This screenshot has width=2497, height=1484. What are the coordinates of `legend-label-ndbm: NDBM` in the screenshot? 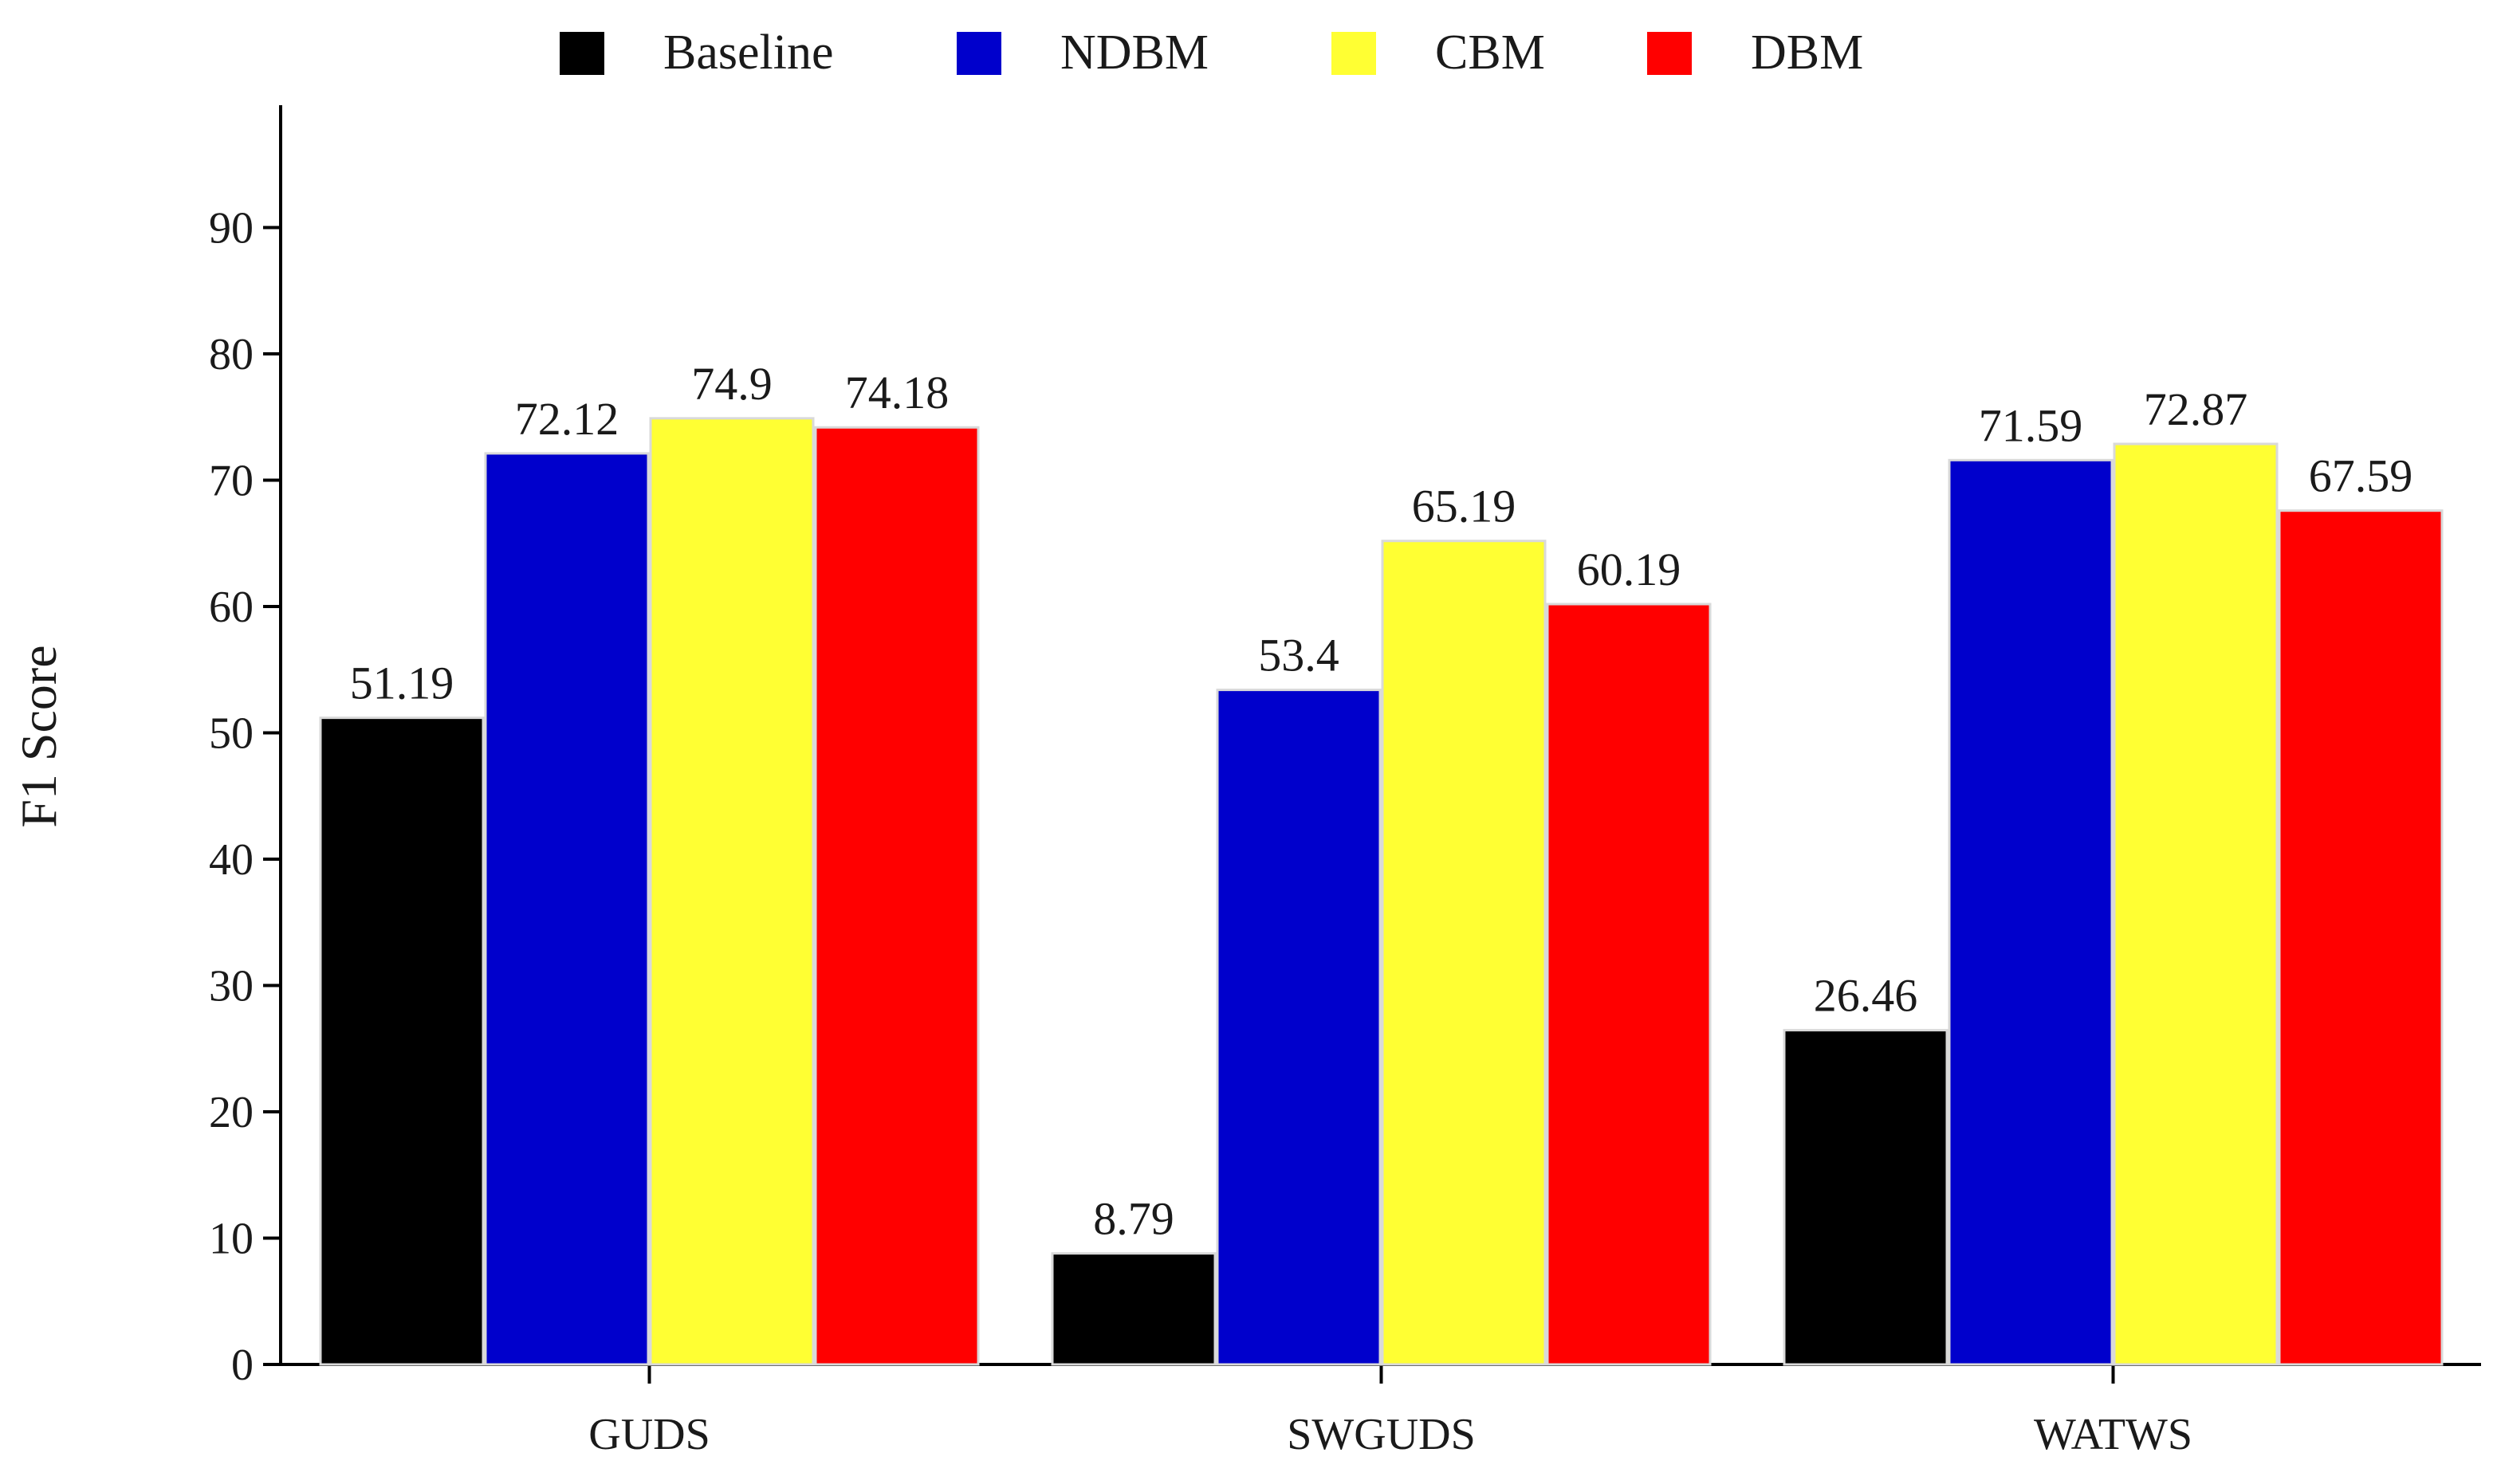 It's located at (1134, 53).